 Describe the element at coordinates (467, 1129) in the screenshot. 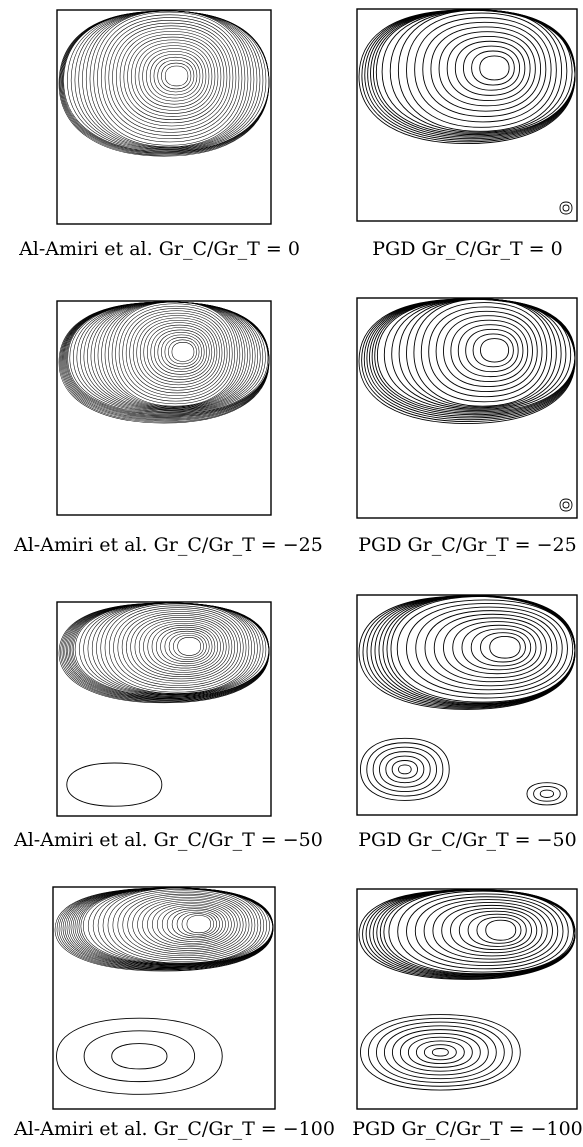

I see `caption-pgd-ratio-100: PGD Gr_C/Gr_T = −100` at that location.